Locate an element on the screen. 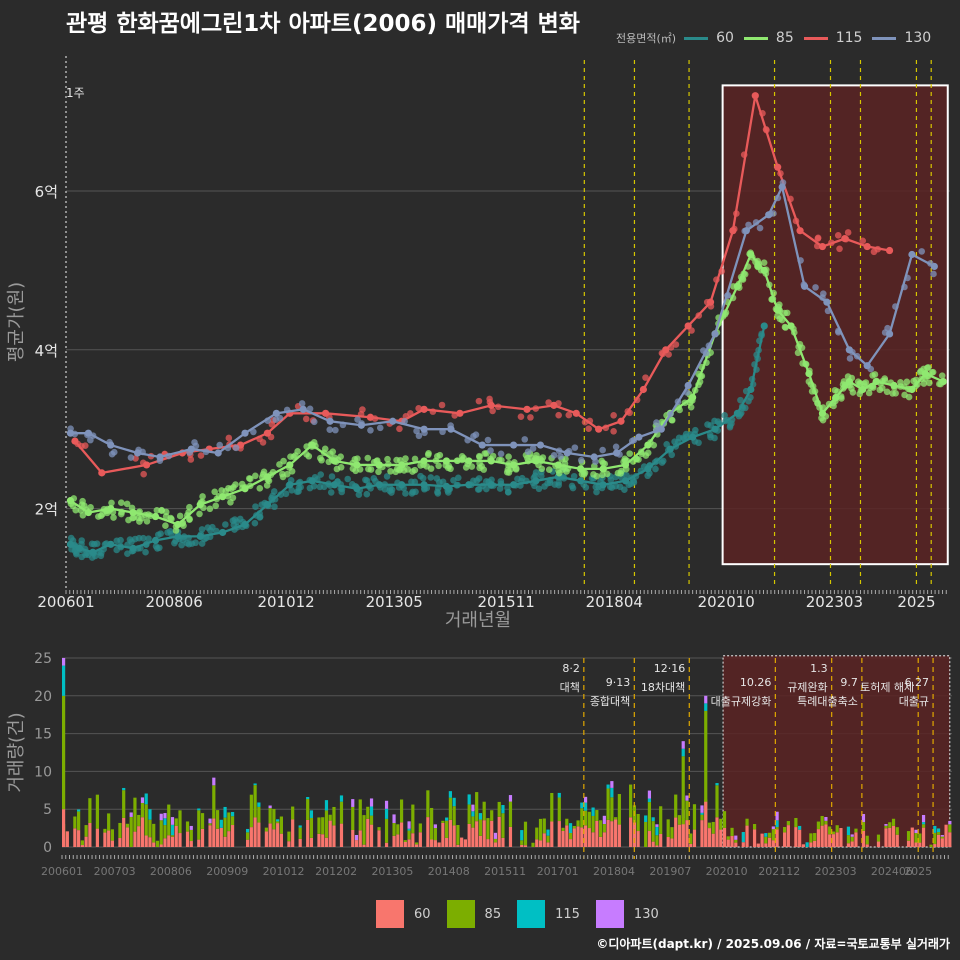 This screenshot has height=960, width=960. x-tick-label: 202303 is located at coordinates (834, 602).